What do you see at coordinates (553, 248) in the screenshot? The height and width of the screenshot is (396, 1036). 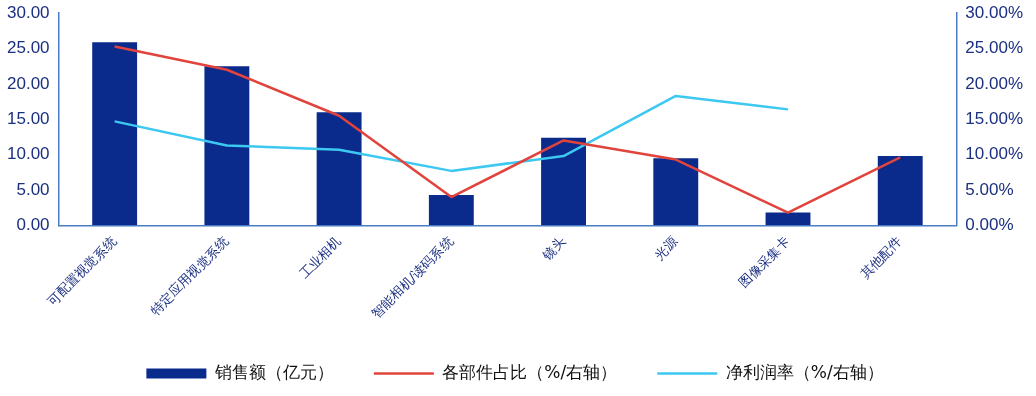 I see `x-tick-label: 镜头` at bounding box center [553, 248].